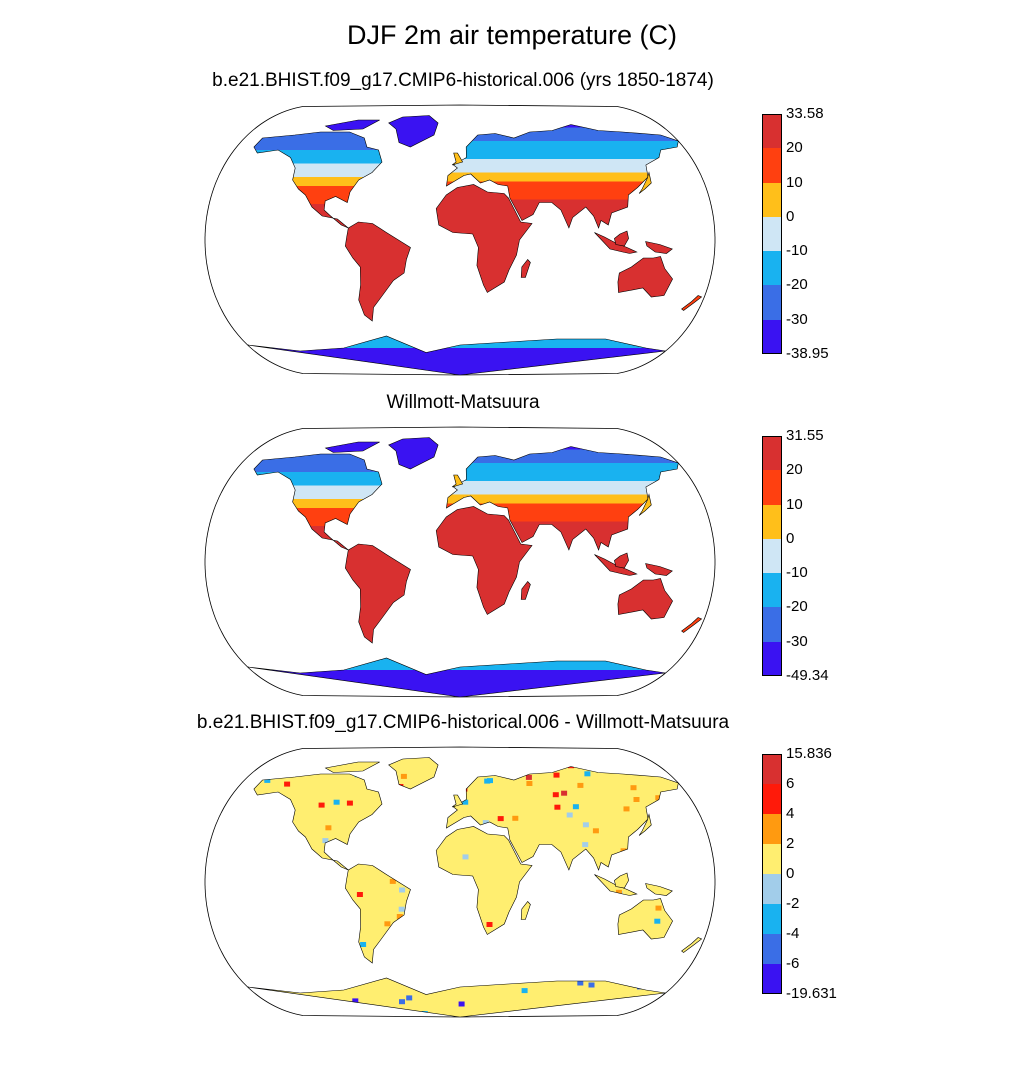 This screenshot has height=1072, width=1024. Describe the element at coordinates (526, 910) in the screenshot. I see `difference-base` at that location.